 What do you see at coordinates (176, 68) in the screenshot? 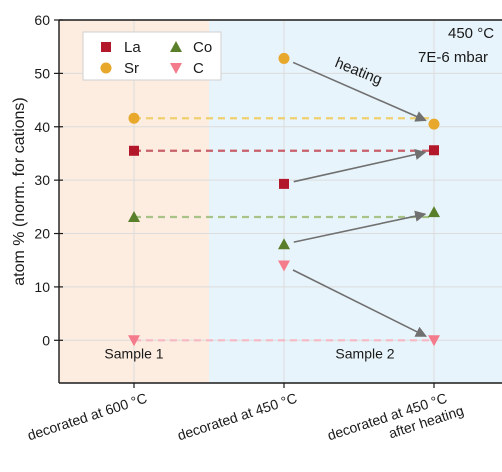
I see `legend-marker-c` at bounding box center [176, 68].